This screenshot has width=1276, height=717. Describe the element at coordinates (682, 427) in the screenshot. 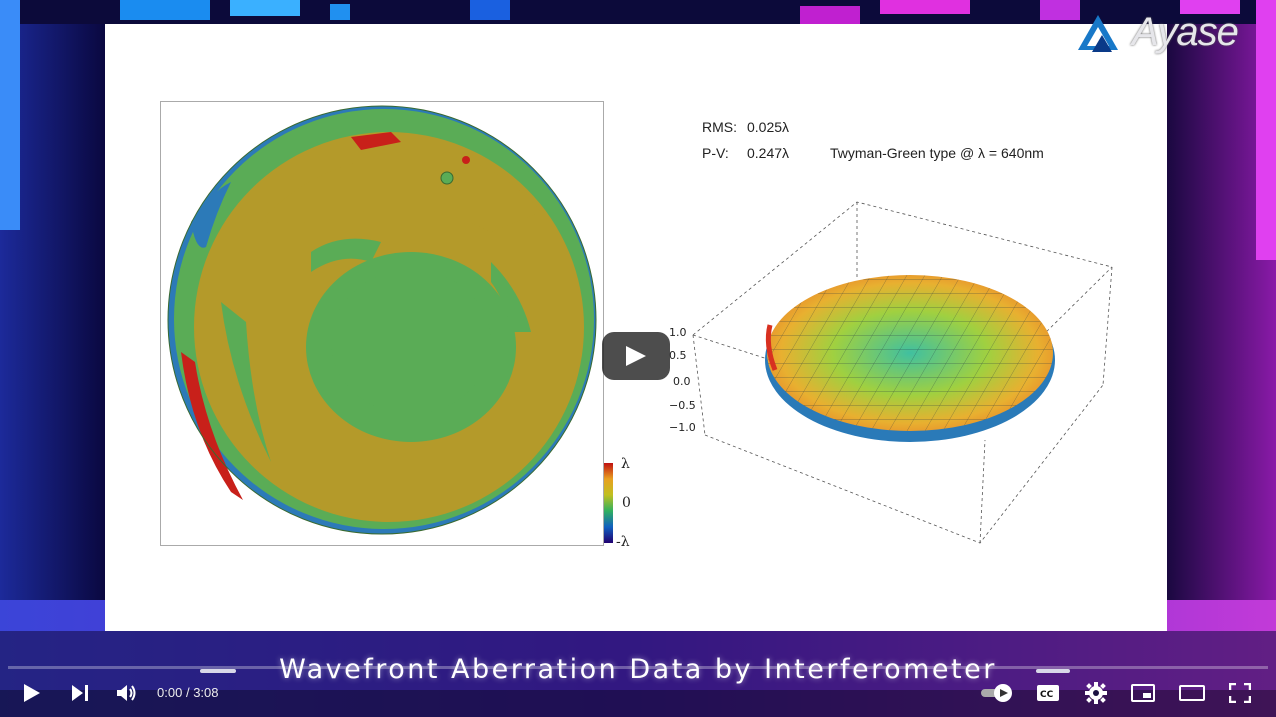

I see `z-tick-label: −1.0` at that location.